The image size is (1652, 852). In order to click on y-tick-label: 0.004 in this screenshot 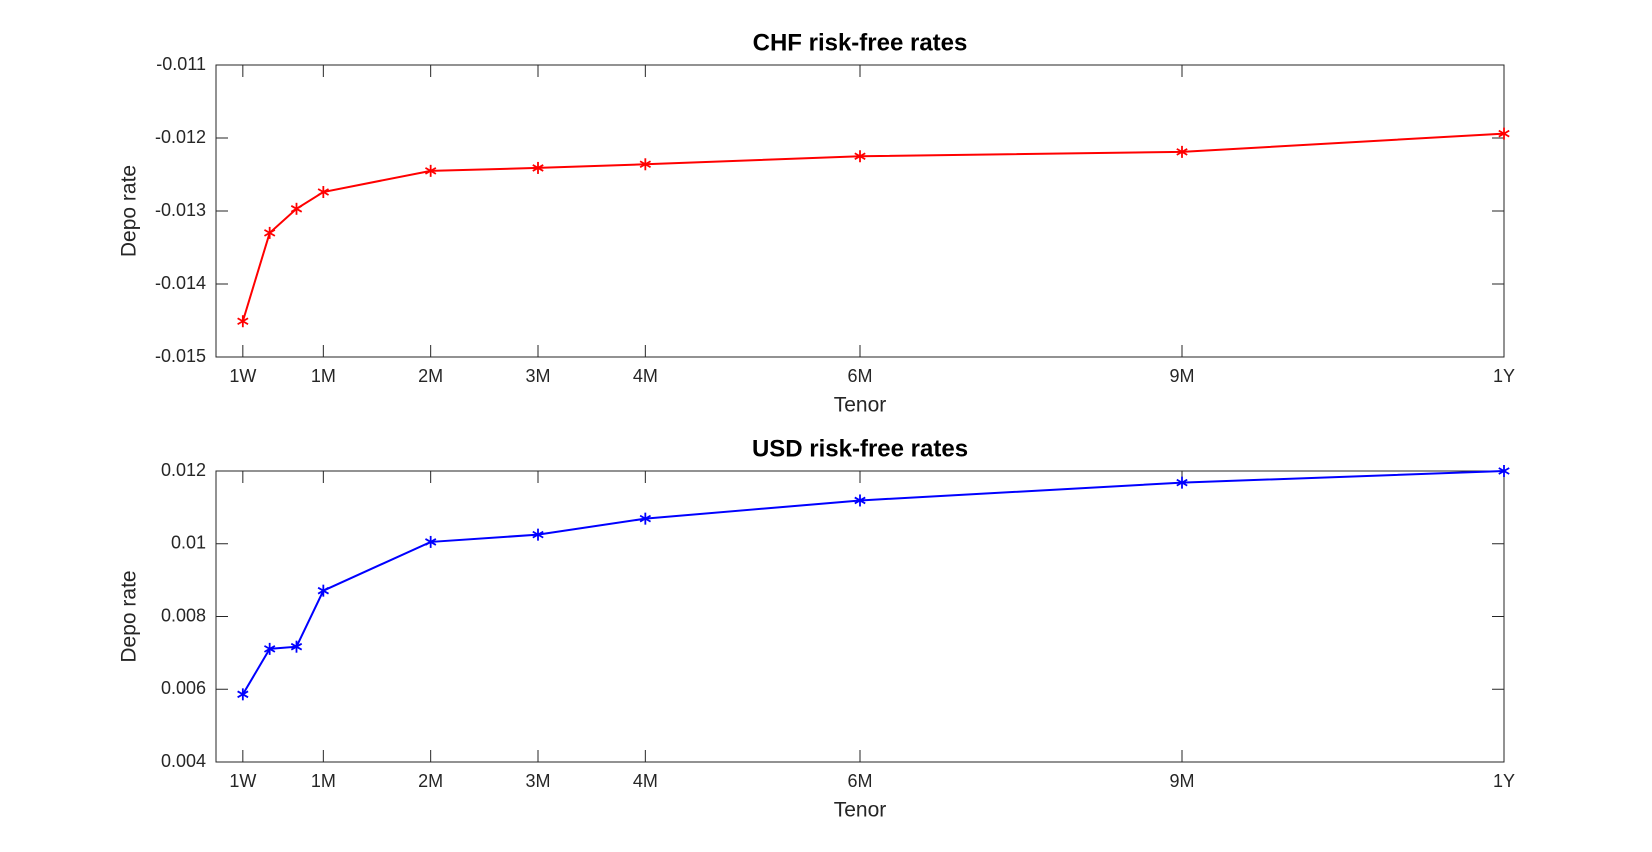, I will do `click(183, 761)`.